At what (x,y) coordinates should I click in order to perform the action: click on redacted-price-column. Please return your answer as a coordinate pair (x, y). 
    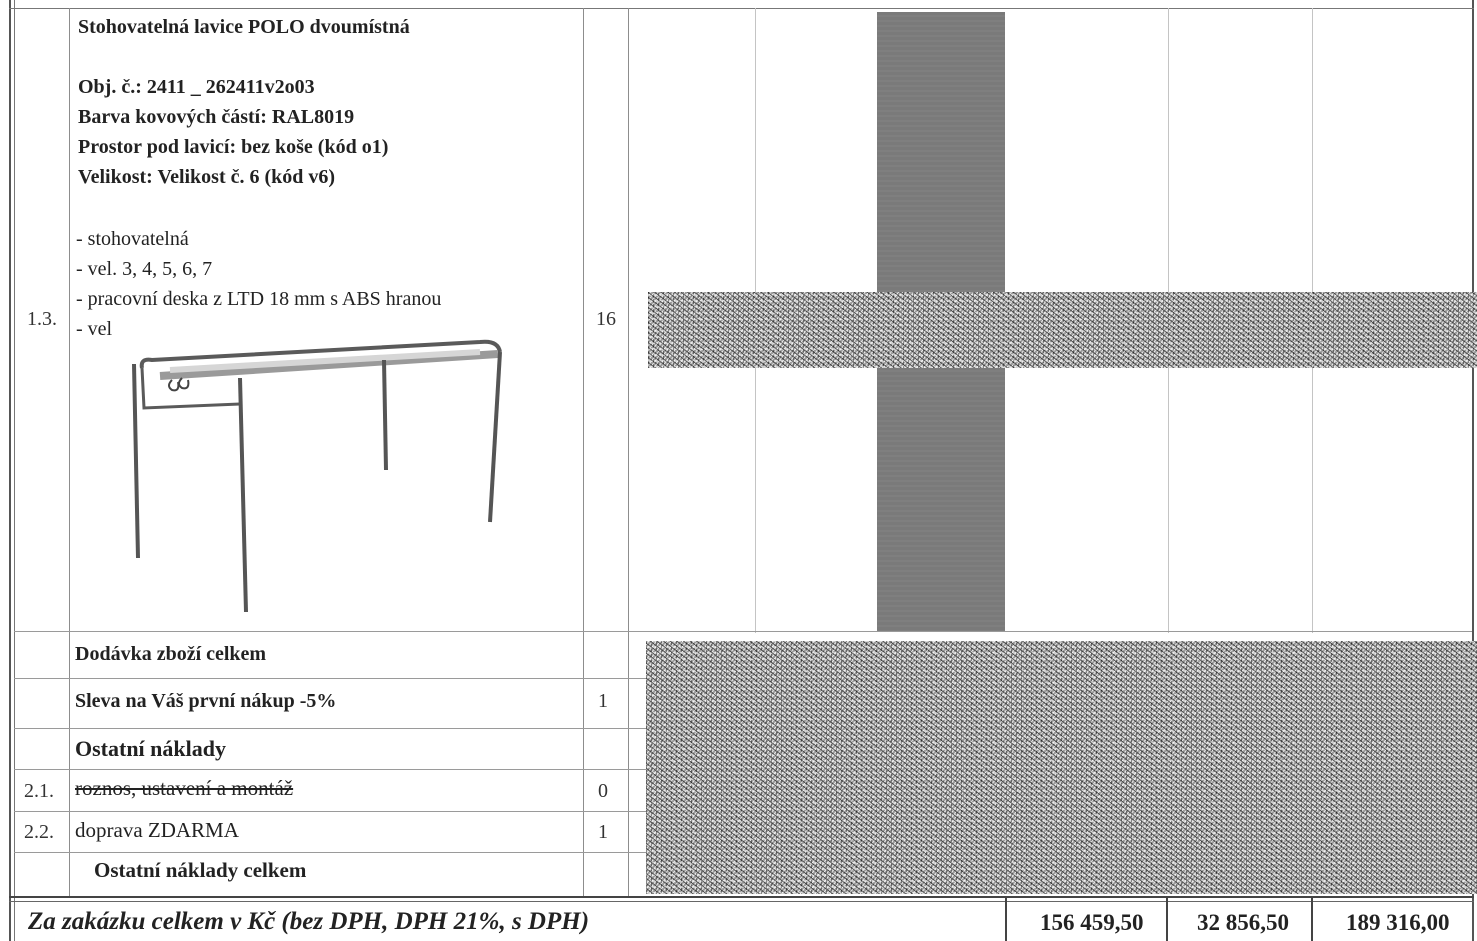
    Looking at the image, I should click on (941, 322).